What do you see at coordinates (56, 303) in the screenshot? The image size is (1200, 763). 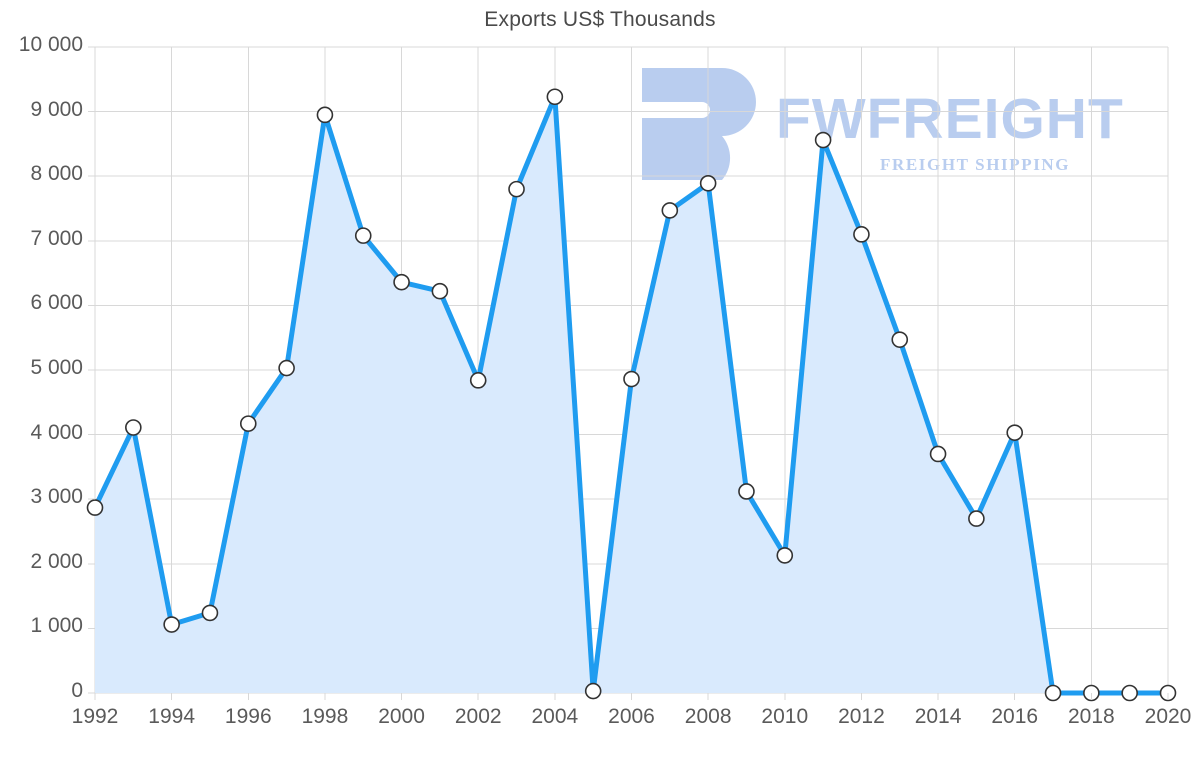 I see `y-axis-tick-label: 6 000` at bounding box center [56, 303].